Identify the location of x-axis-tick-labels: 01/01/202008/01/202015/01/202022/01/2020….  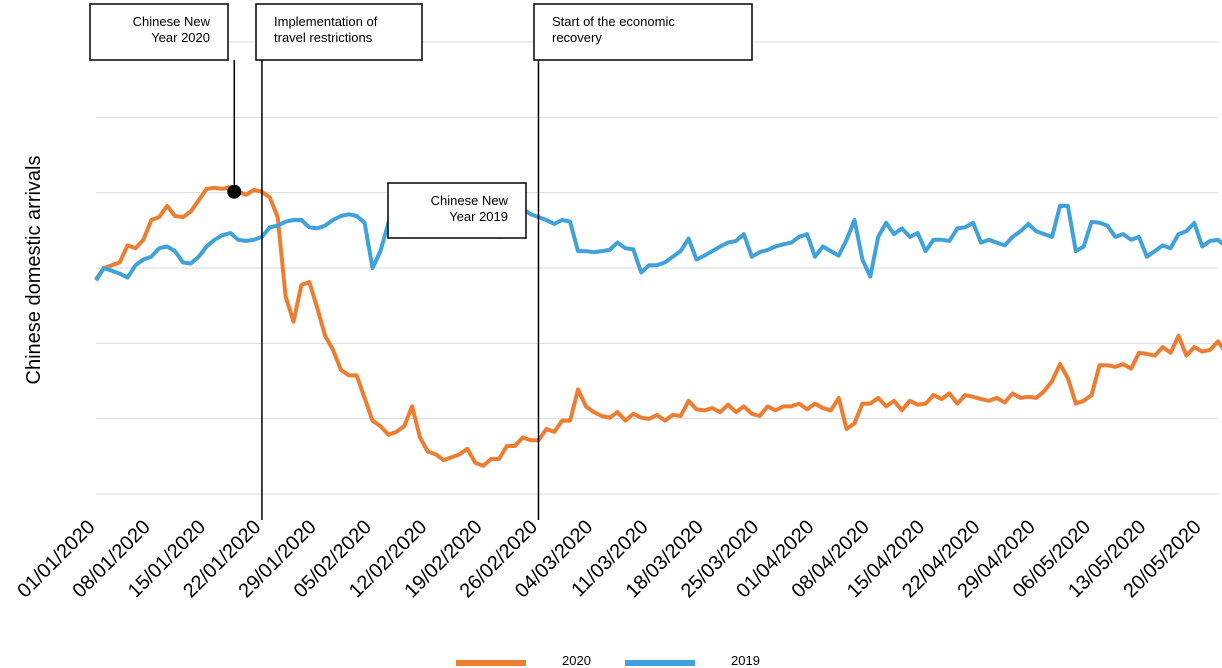
(609, 559).